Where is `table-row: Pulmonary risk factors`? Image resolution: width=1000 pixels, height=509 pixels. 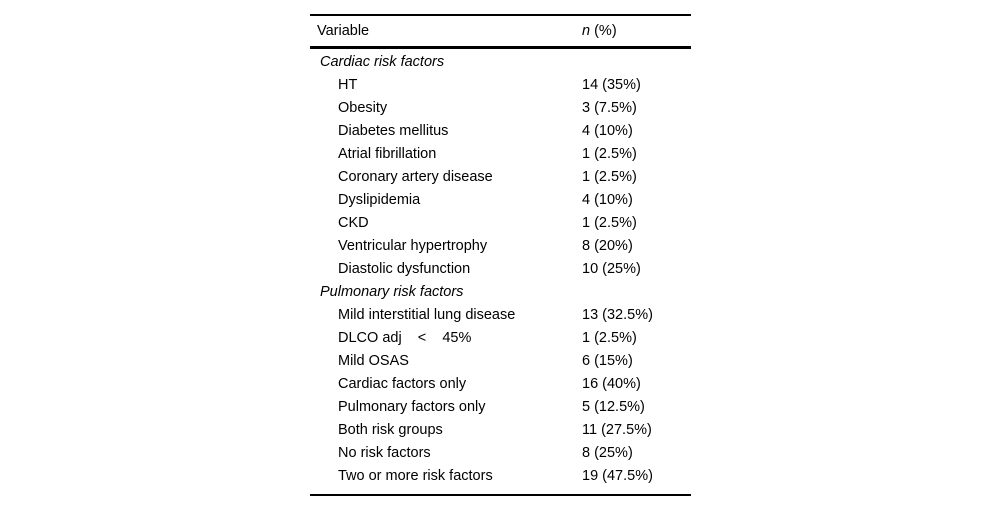 table-row: Pulmonary risk factors is located at coordinates (500, 292).